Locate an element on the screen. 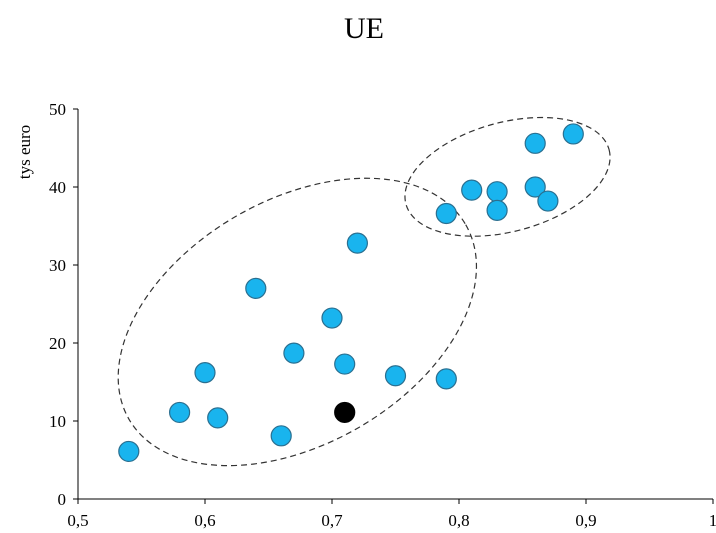 The width and height of the screenshot is (716, 533). y-tick-label: 30 is located at coordinates (57, 265).